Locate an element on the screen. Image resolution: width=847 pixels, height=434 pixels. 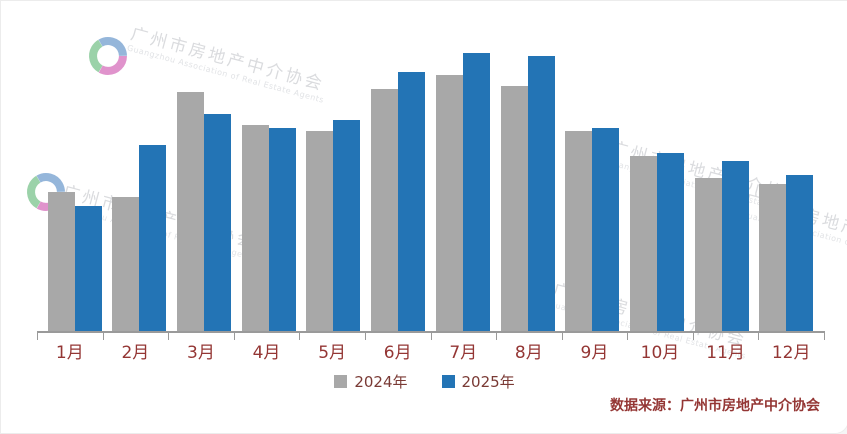
legend-item-2025年: 2025年 is located at coordinates (478, 381).